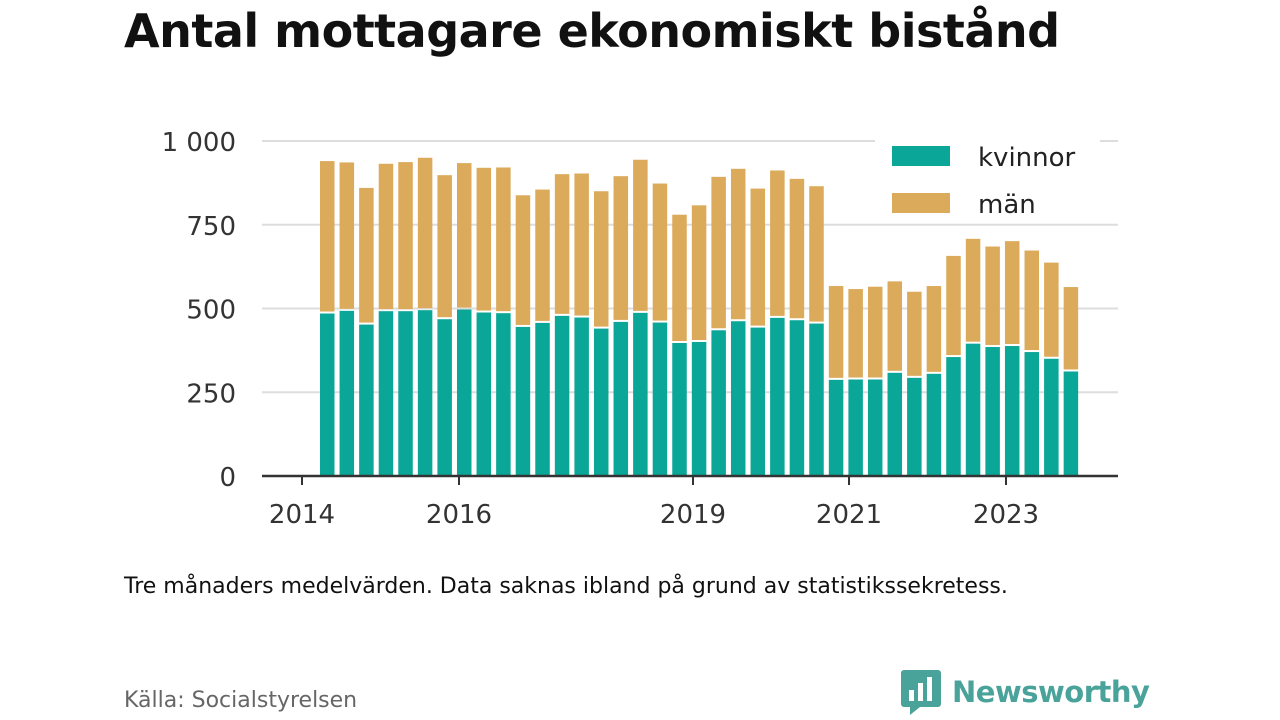 This screenshot has height=720, width=1280. What do you see at coordinates (1007, 205) in the screenshot?
I see `legend-label-man: män` at bounding box center [1007, 205].